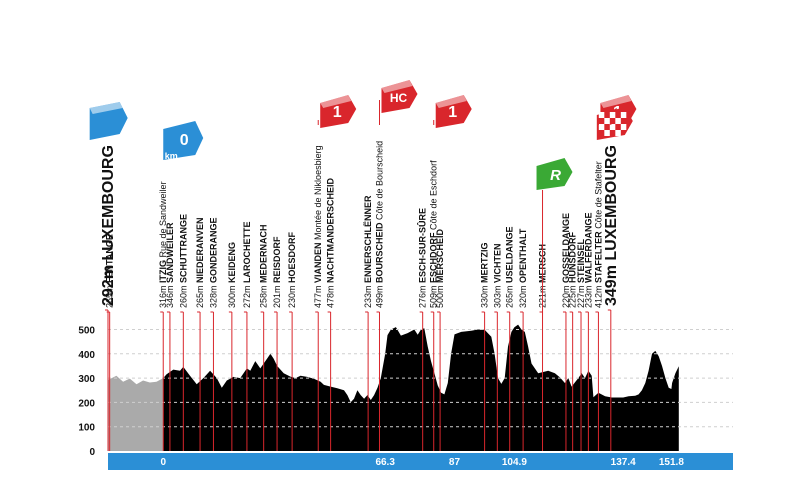 Image resolution: width=800 pixels, height=484 pixels. I want to click on y-tick-label: 400, so click(86, 355).